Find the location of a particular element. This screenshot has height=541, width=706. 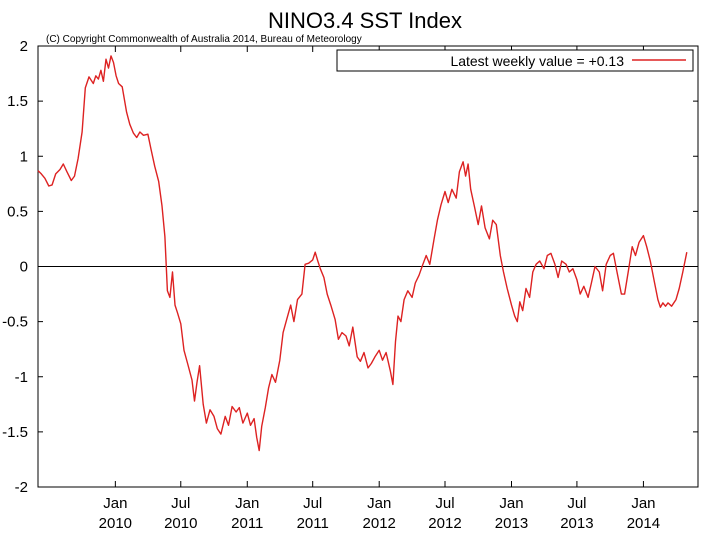

x-tick-year: 2014 is located at coordinates (643, 523).